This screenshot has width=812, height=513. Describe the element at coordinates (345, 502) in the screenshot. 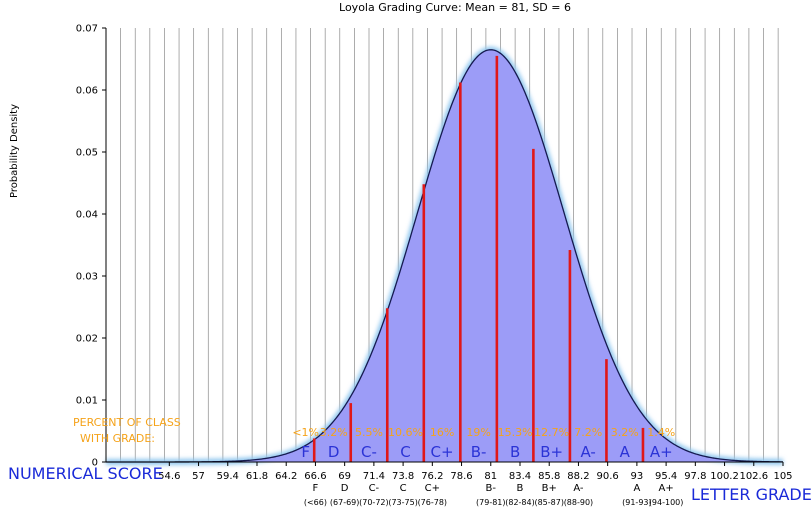

I see `x-range-label: (67-69)` at that location.